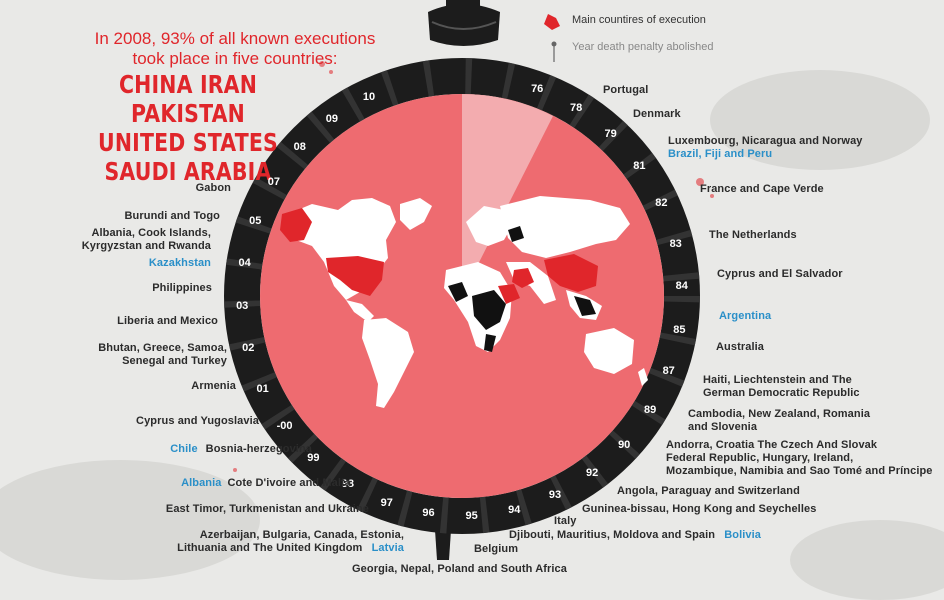 This screenshot has width=944, height=600. I want to click on label-1998-line-1: Azerbaijan, Bulgaria, Canada, Estonia,, so click(301, 535).